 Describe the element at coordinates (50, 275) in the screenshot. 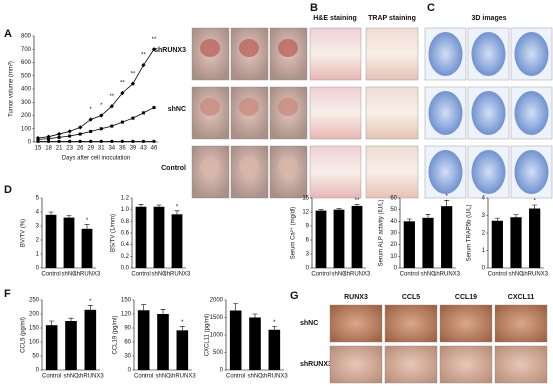

I see `x-tick-label: Control` at that location.